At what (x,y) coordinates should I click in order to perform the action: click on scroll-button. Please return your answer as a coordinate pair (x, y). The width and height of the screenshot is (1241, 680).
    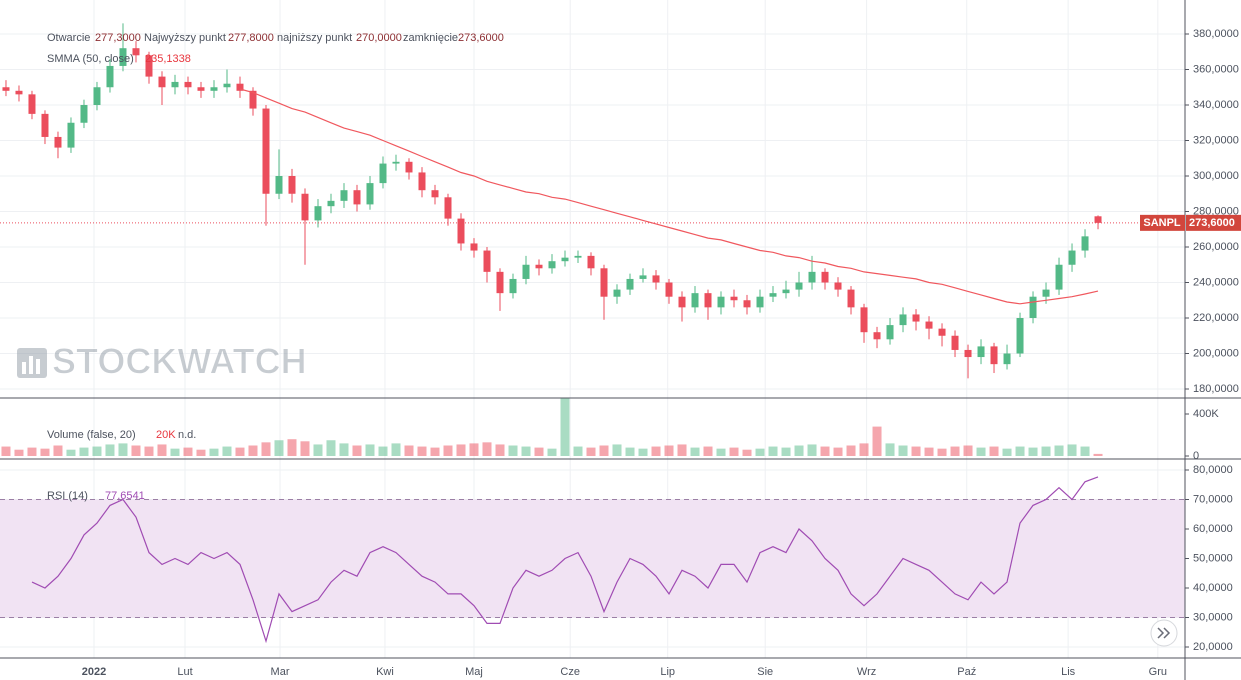
    Looking at the image, I should click on (1164, 633).